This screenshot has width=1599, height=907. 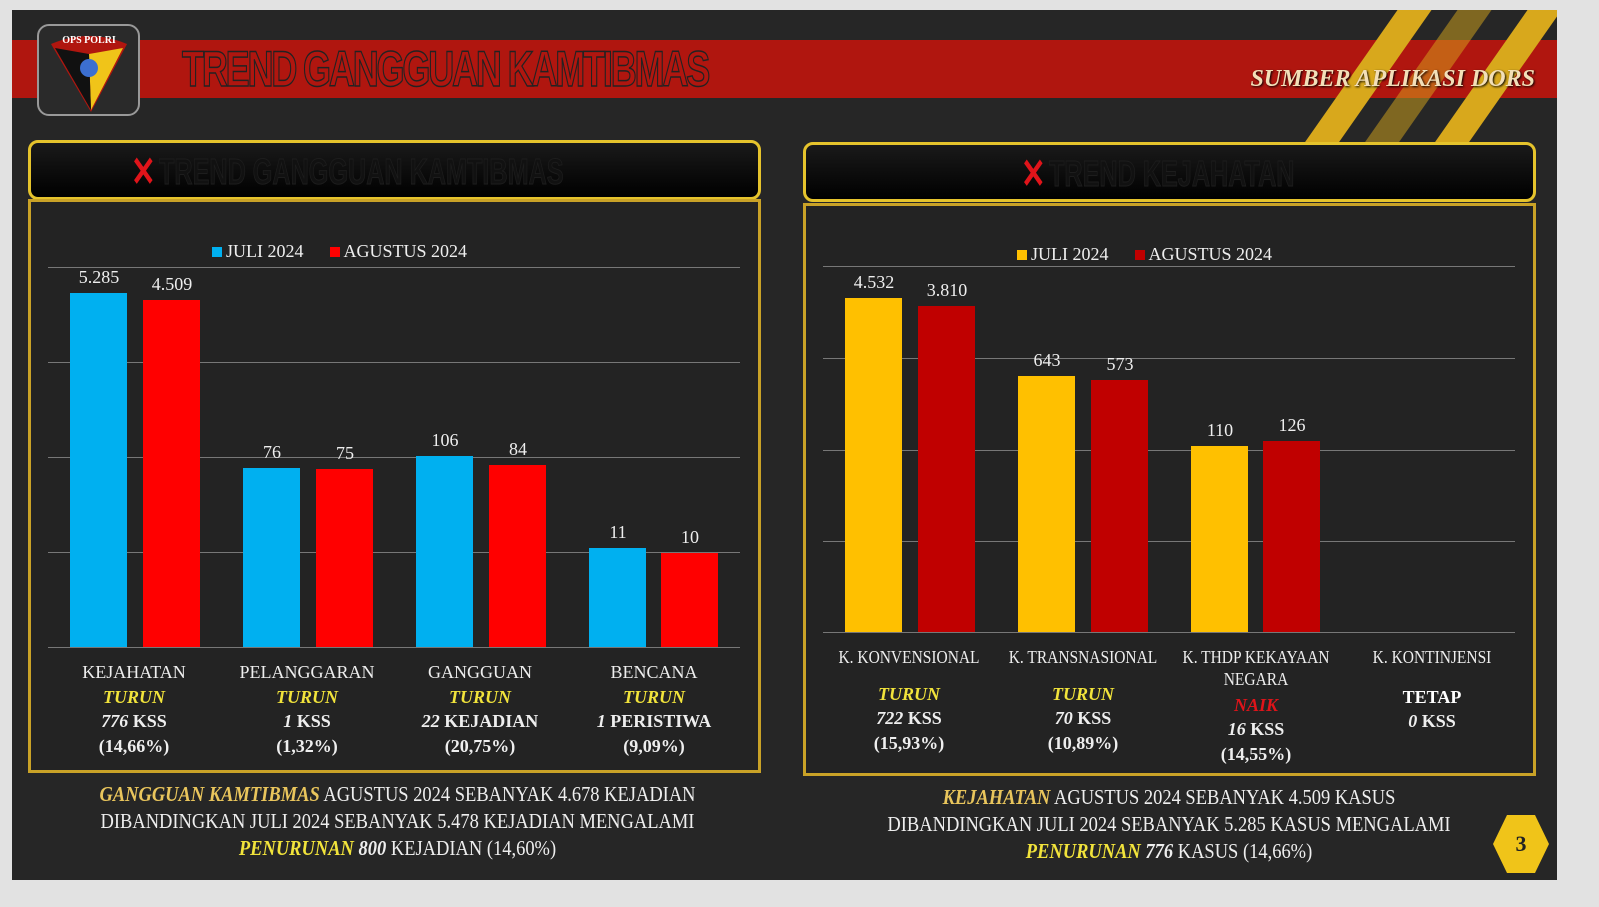 I want to click on legend-label: JULI 2024, so click(x=1070, y=254).